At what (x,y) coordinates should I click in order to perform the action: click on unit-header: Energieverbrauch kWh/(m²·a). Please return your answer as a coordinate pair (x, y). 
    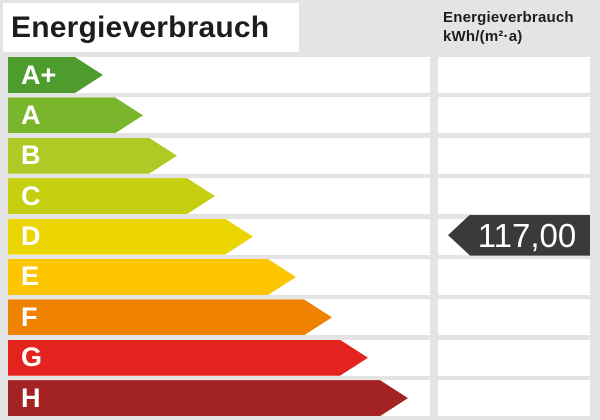
    Looking at the image, I should click on (508, 27).